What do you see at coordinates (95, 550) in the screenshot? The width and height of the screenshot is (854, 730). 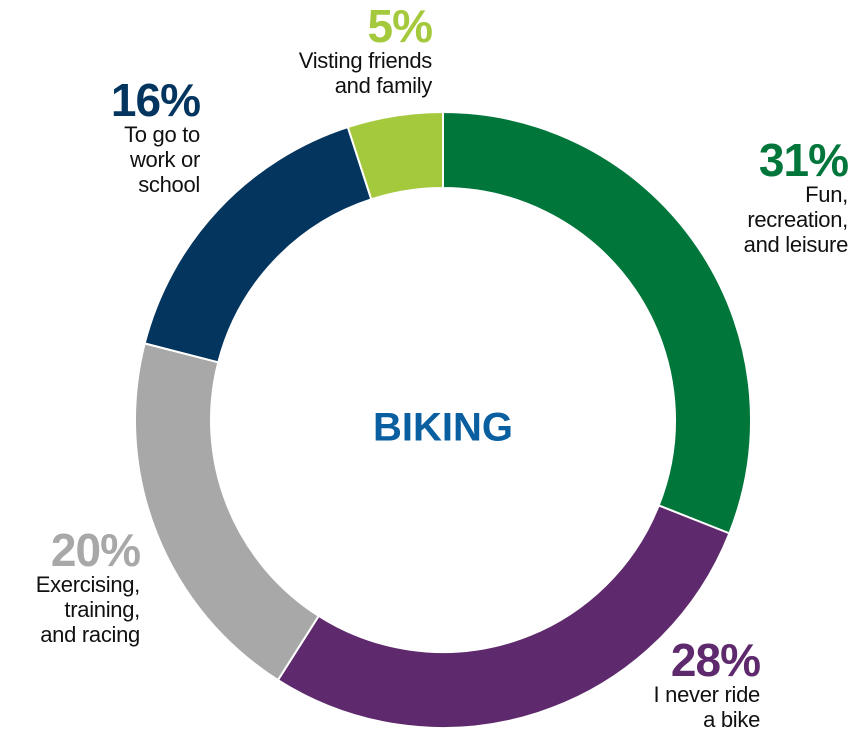 I see `percent-label: 20%` at bounding box center [95, 550].